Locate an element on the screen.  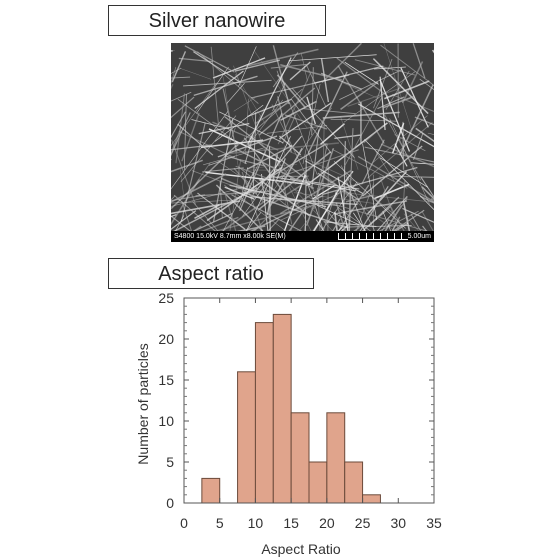
sem-info-text: S4800 15.0kV 8.7mm x8.00k SE(M) is located at coordinates (230, 236).